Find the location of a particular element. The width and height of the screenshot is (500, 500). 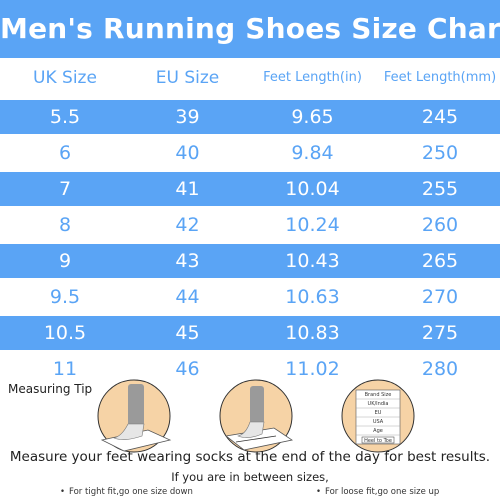

cell-eu-size: 45 is located at coordinates (187, 333).